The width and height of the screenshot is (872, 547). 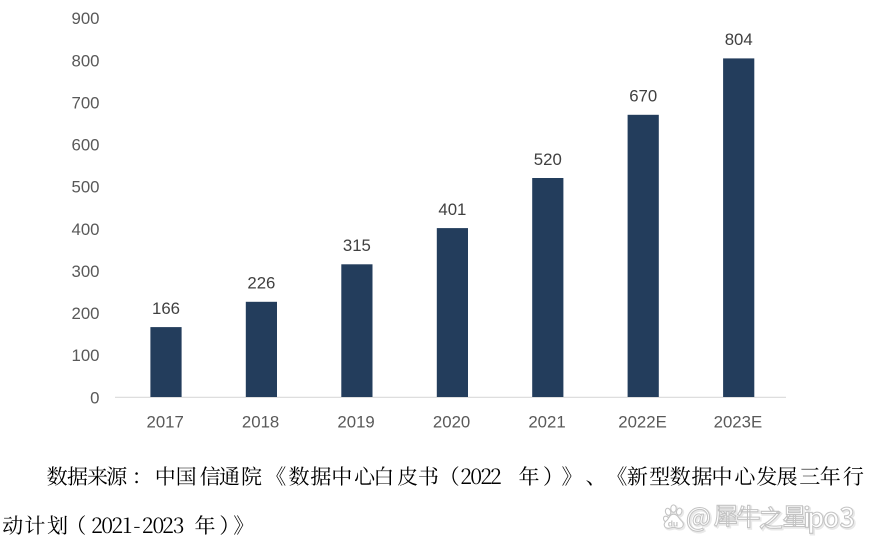 What do you see at coordinates (86, 313) in the screenshot?
I see `svg-text: 200` at bounding box center [86, 313].